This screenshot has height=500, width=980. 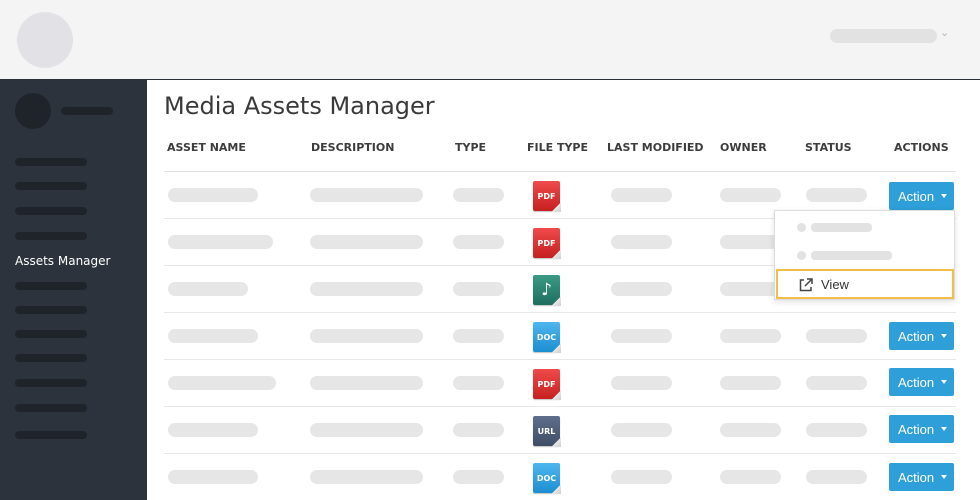 What do you see at coordinates (865, 284) in the screenshot?
I see `menu-item-view: View` at bounding box center [865, 284].